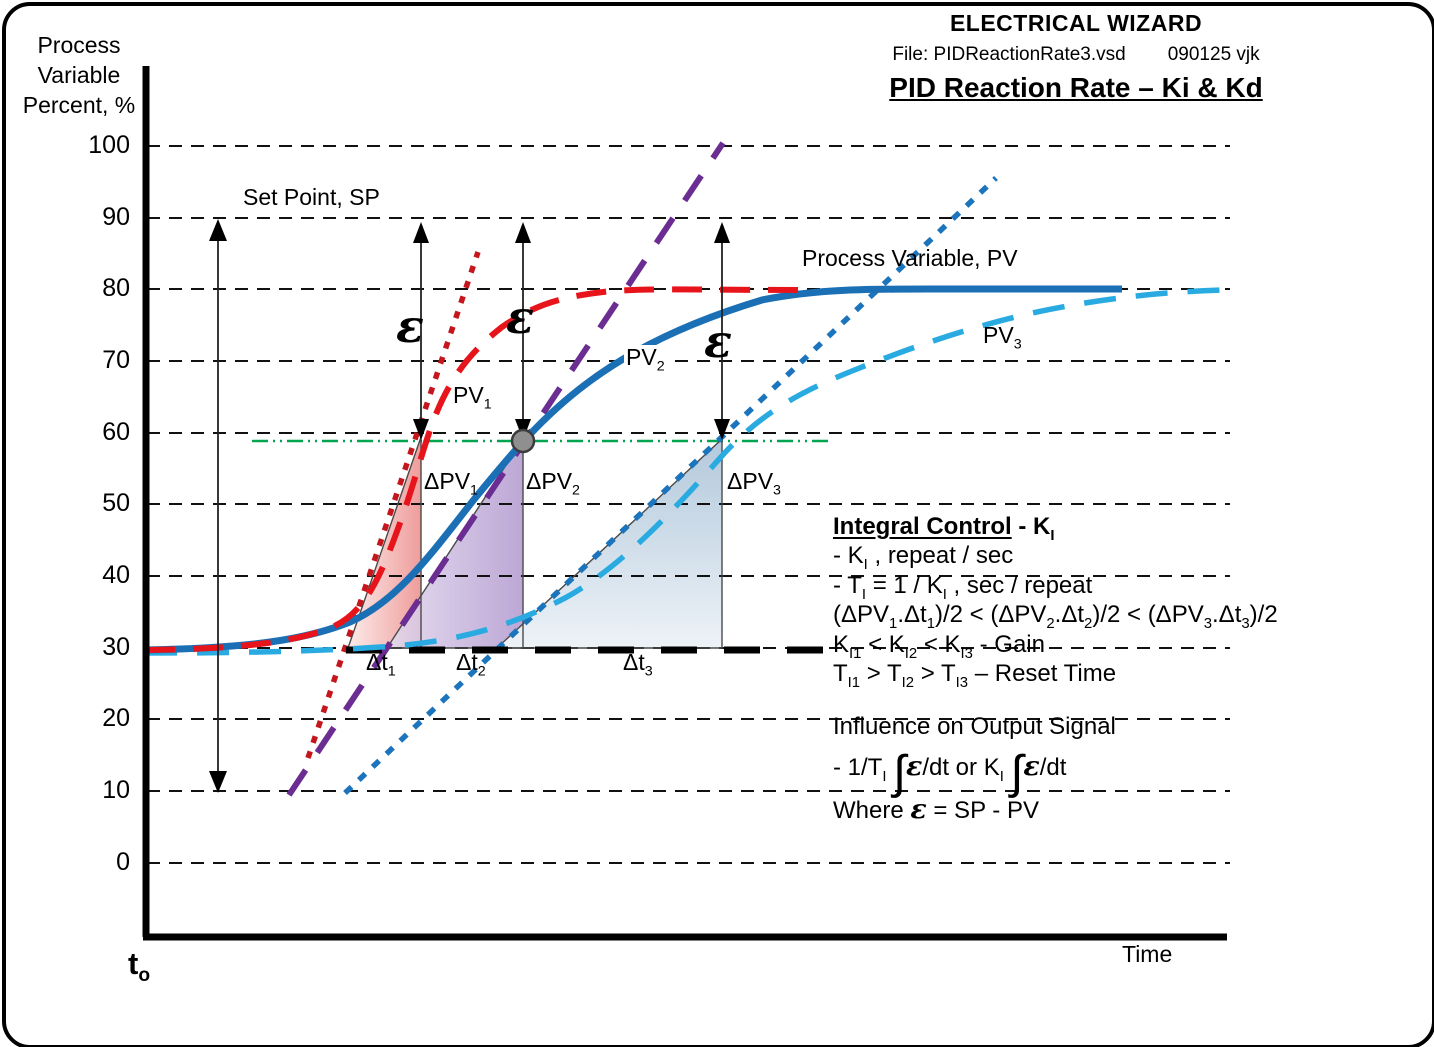  What do you see at coordinates (472, 397) in the screenshot?
I see `pv1-label: PV1` at bounding box center [472, 397].